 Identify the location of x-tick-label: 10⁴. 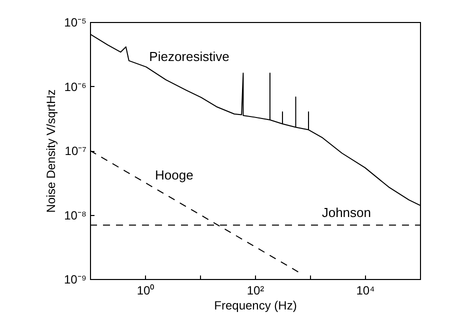
(365, 291).